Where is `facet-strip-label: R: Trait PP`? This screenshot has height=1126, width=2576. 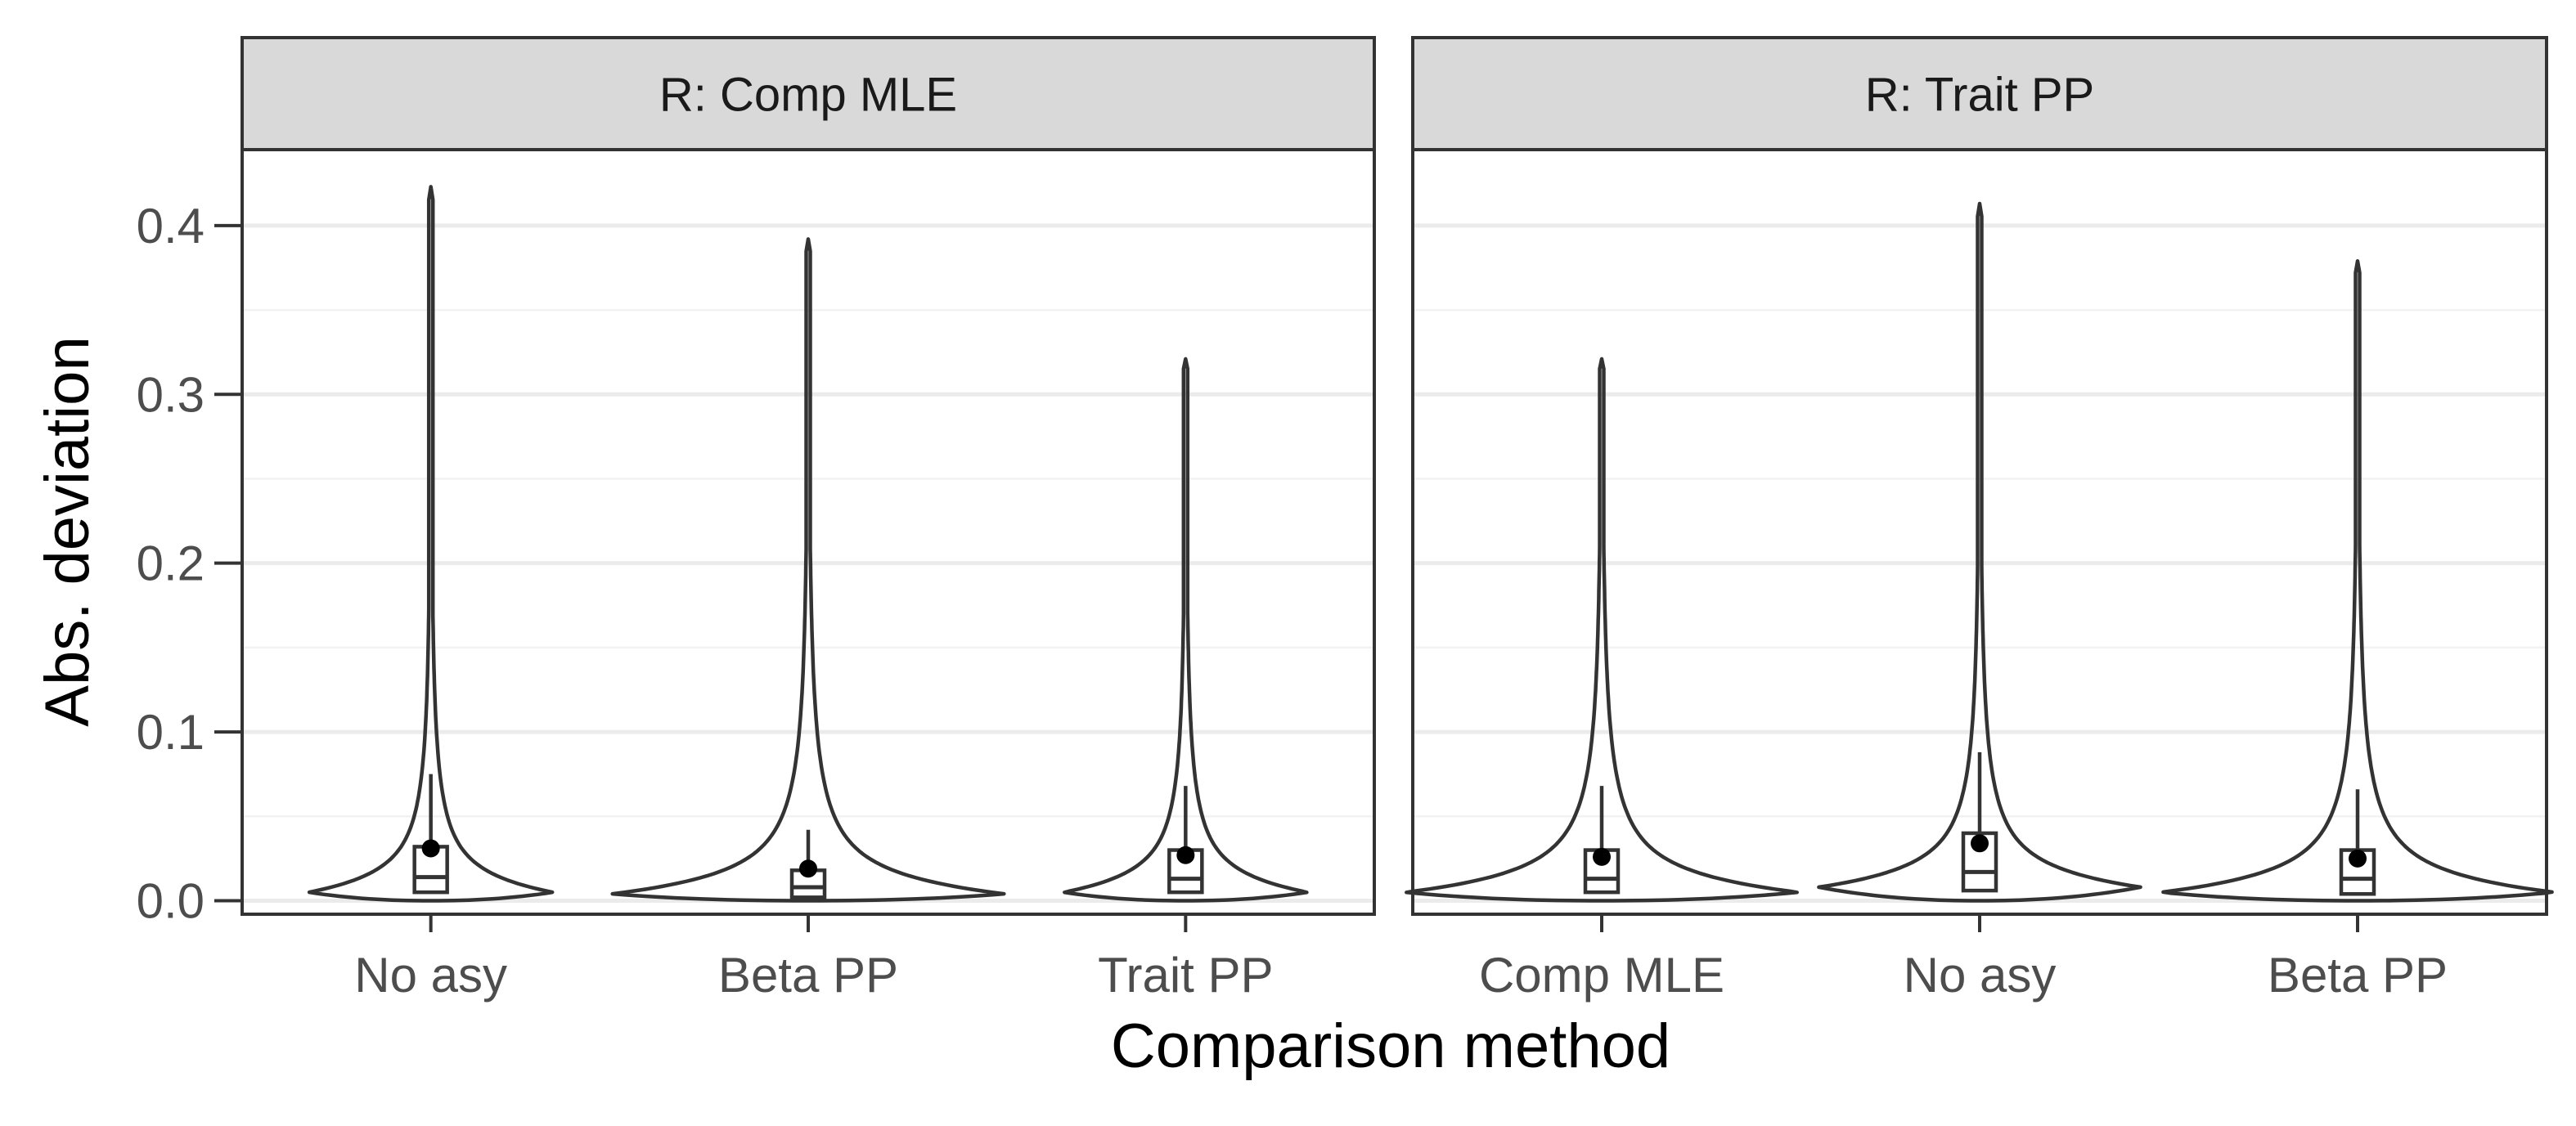 facet-strip-label: R: Trait PP is located at coordinates (1979, 95).